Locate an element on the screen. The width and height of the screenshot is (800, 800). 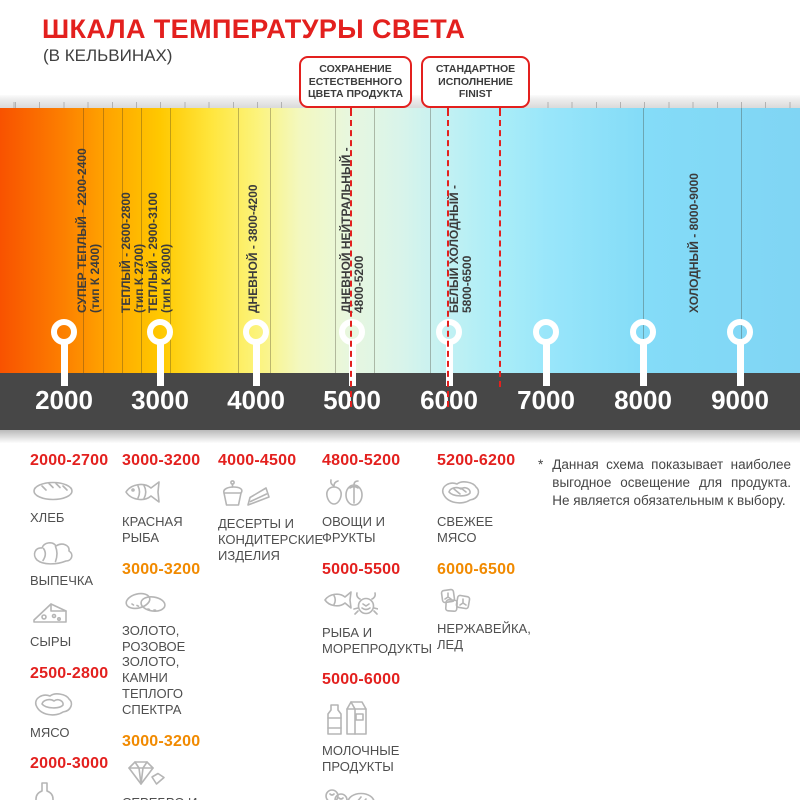
food-item: СВЕЖЕЕ МЯСО is located at coordinates (485, 511).